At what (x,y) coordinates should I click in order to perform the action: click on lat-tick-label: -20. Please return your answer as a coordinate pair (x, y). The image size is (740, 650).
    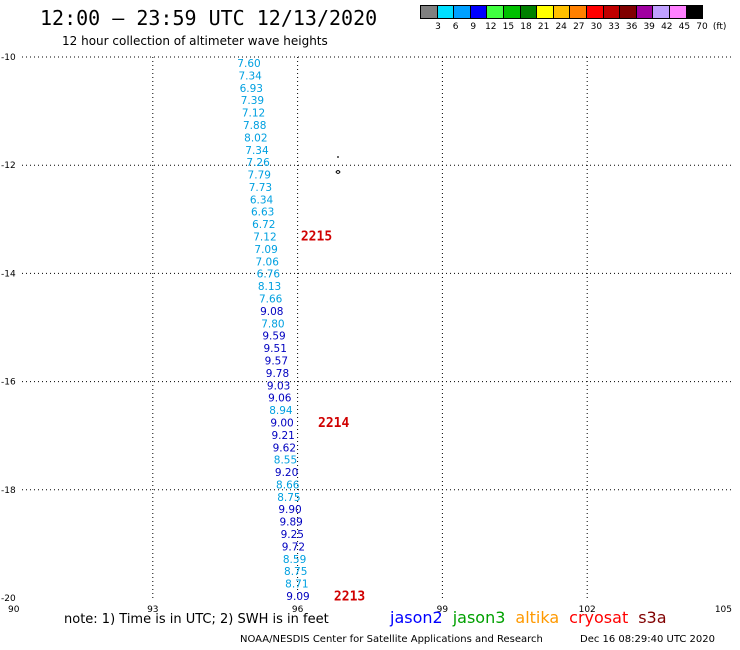
    Looking at the image, I should click on (8, 599).